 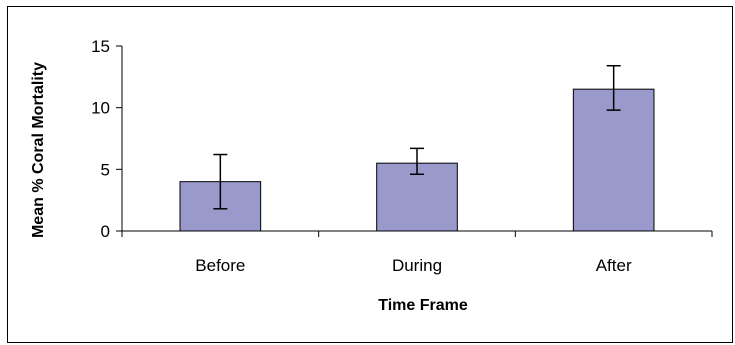 What do you see at coordinates (100, 46) in the screenshot?
I see `y-tick-label: 15` at bounding box center [100, 46].